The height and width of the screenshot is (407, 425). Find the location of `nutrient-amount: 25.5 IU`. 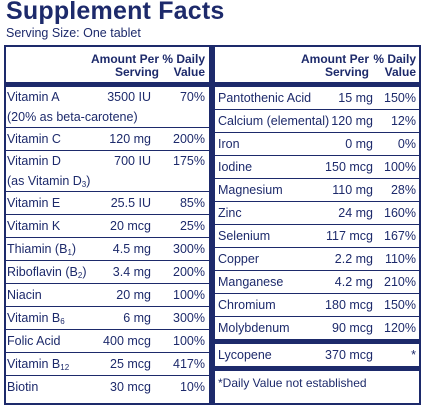

nutrient-amount: 25.5 IU is located at coordinates (130, 203).